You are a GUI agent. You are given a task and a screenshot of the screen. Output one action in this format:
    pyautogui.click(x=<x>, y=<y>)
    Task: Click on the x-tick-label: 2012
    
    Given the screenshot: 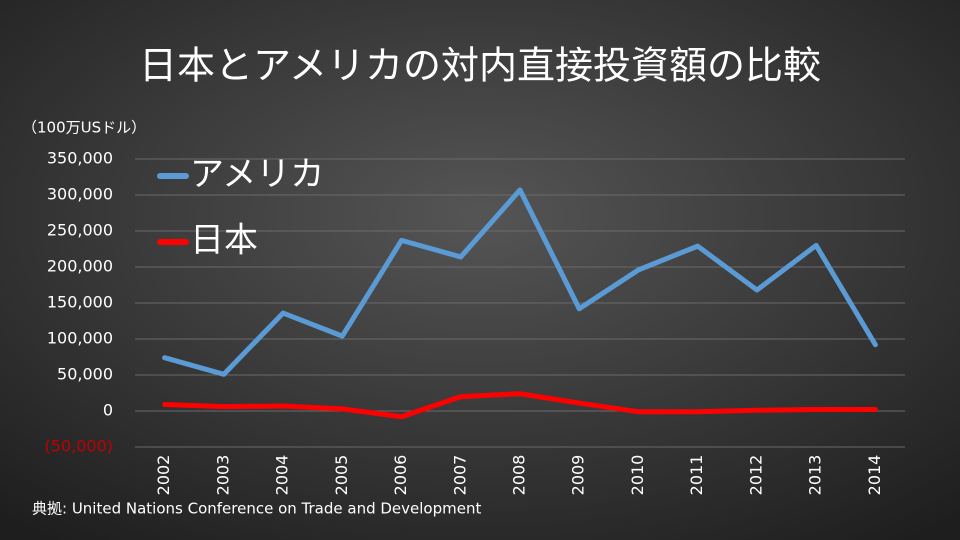 What is the action you would take?
    pyautogui.click(x=755, y=475)
    